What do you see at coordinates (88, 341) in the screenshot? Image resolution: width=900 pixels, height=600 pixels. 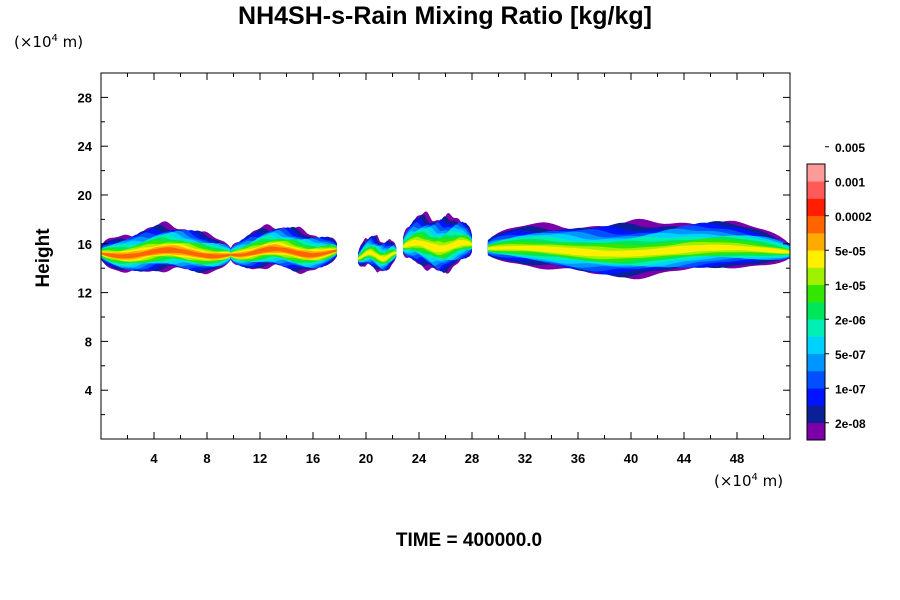 I see `y-tick-label: 8` at bounding box center [88, 341].